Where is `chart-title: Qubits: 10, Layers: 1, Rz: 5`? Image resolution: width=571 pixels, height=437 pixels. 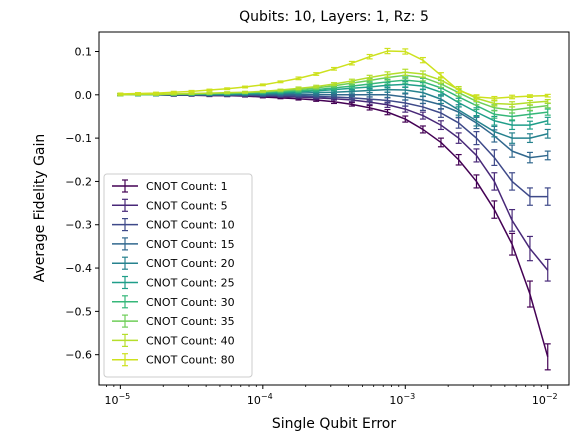
chart-title: Qubits: 10, Layers: 1, Rz: 5 is located at coordinates (334, 17).